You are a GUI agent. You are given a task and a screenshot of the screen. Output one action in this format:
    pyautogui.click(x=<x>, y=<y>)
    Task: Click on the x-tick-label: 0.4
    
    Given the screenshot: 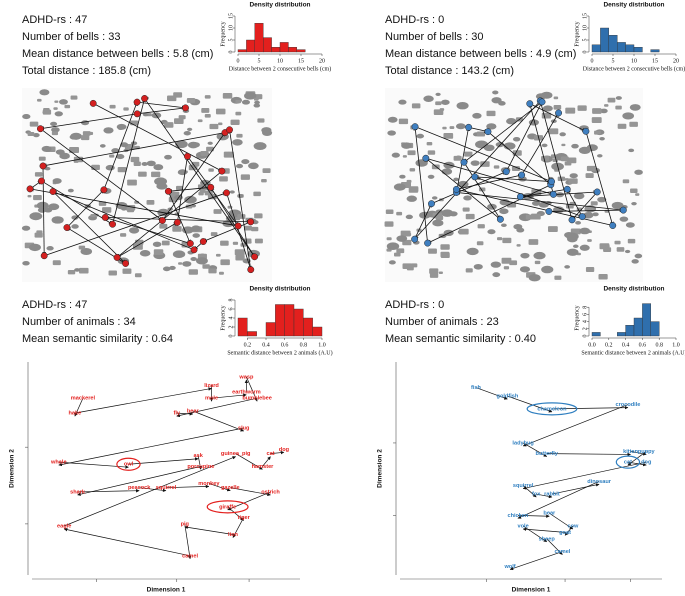 What is the action you would take?
    pyautogui.click(x=266, y=345)
    